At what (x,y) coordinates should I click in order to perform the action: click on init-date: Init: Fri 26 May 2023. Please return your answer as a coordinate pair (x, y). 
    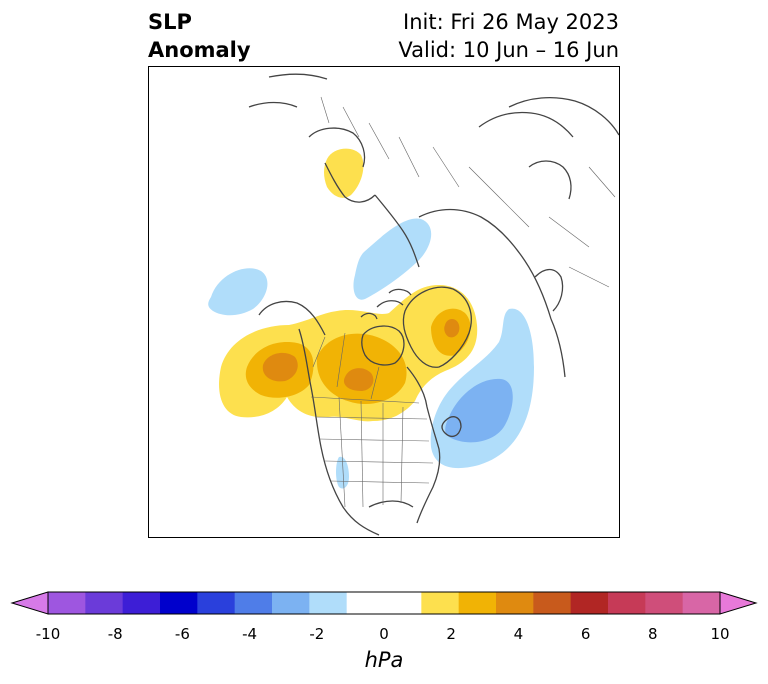
    Looking at the image, I should click on (511, 22).